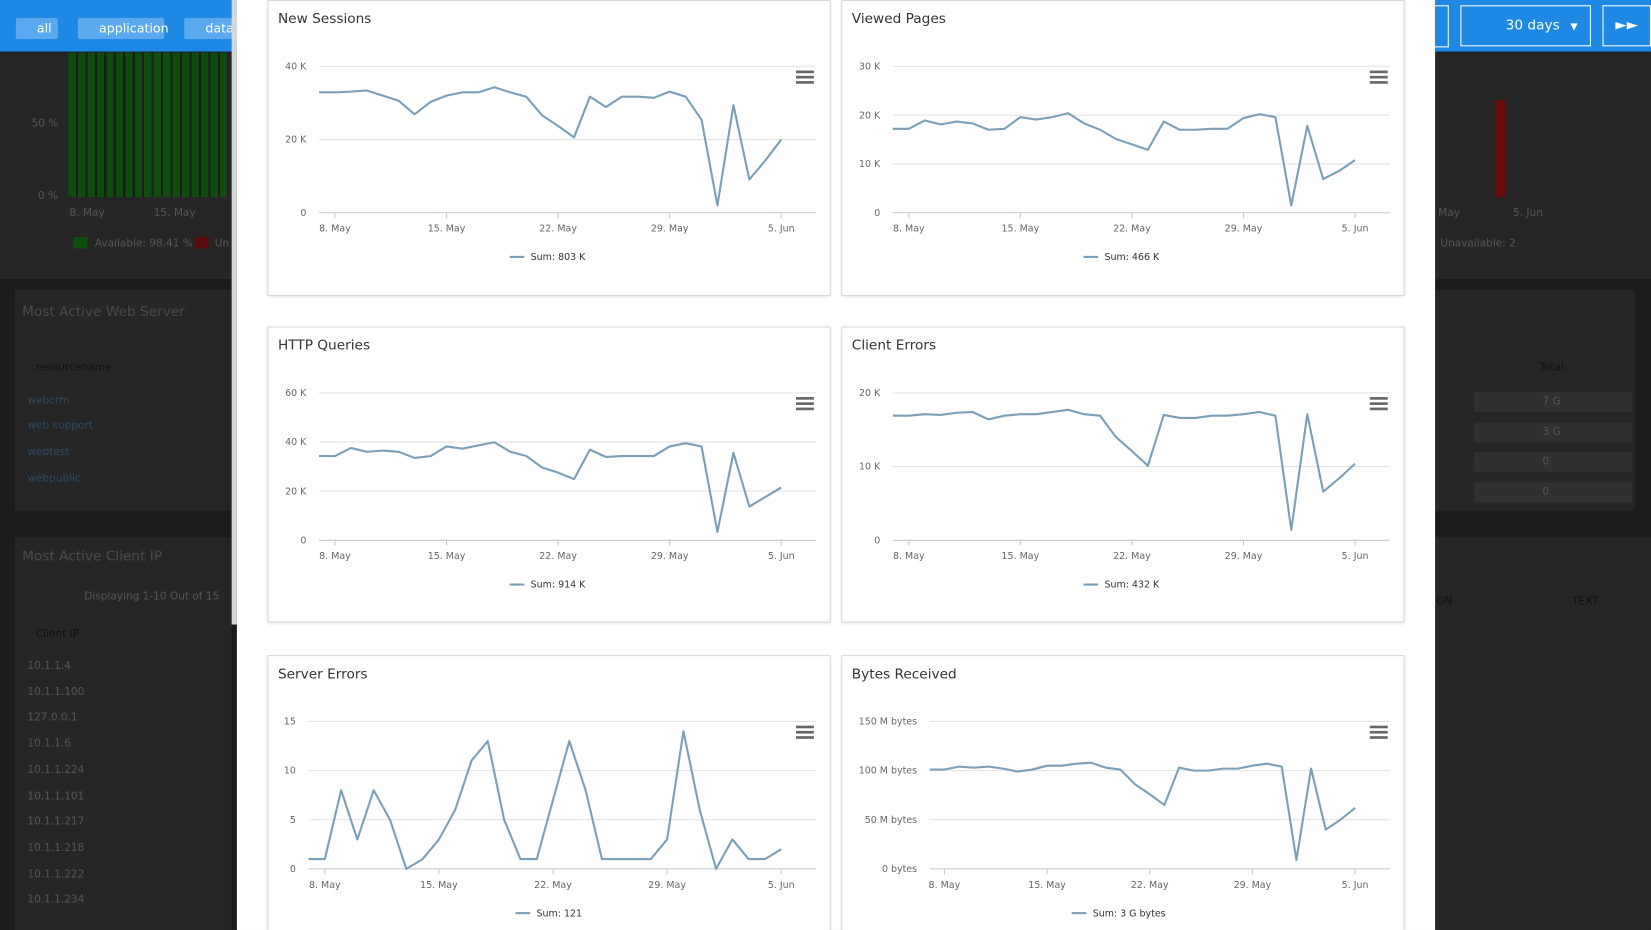 Image resolution: width=1651 pixels, height=930 pixels. Describe the element at coordinates (52, 718) in the screenshot. I see `ip-row: 127.0.0.1` at that location.